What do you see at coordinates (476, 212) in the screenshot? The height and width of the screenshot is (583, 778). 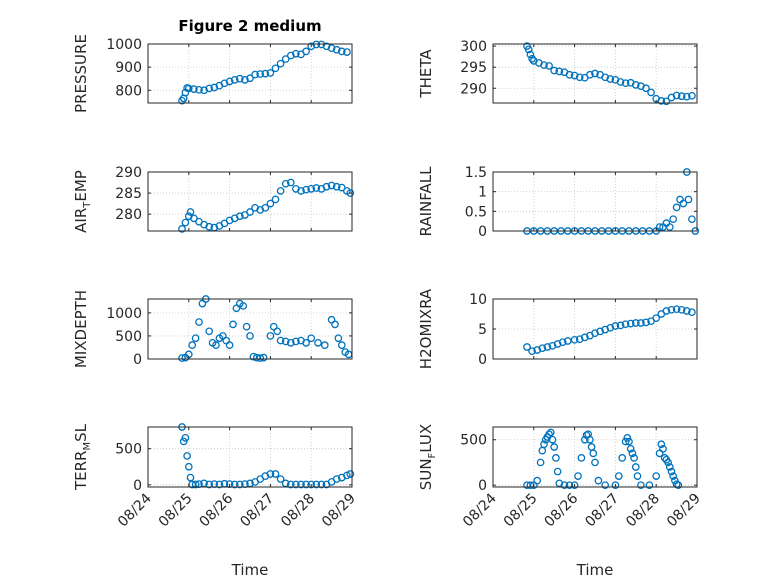 I see `y-tick-label: 0.5` at bounding box center [476, 212].